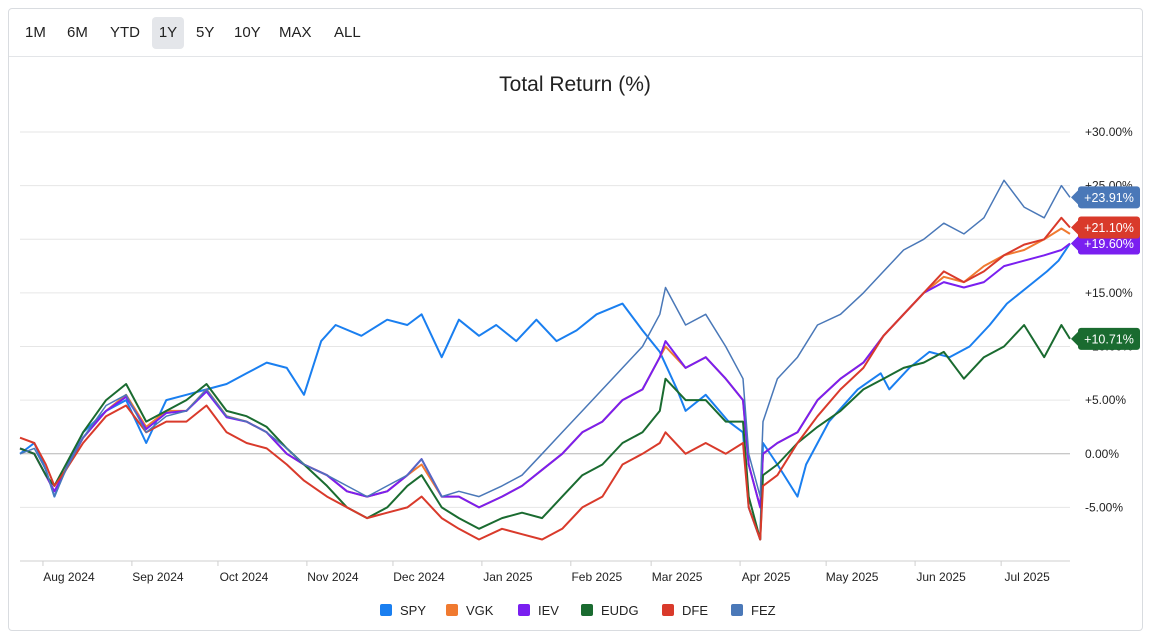 The image size is (1149, 634). Describe the element at coordinates (419, 577) in the screenshot. I see `x-tick-label: Dec 2024` at that location.